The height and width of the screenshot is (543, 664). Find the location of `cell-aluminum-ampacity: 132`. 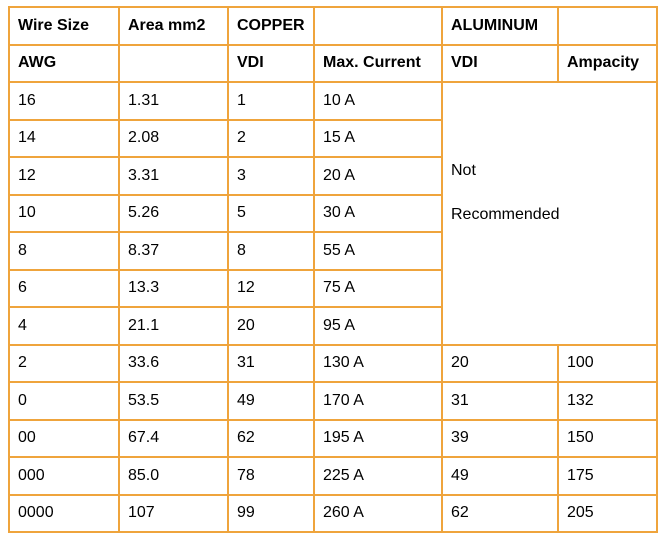

cell-aluminum-ampacity: 132 is located at coordinates (607, 401).